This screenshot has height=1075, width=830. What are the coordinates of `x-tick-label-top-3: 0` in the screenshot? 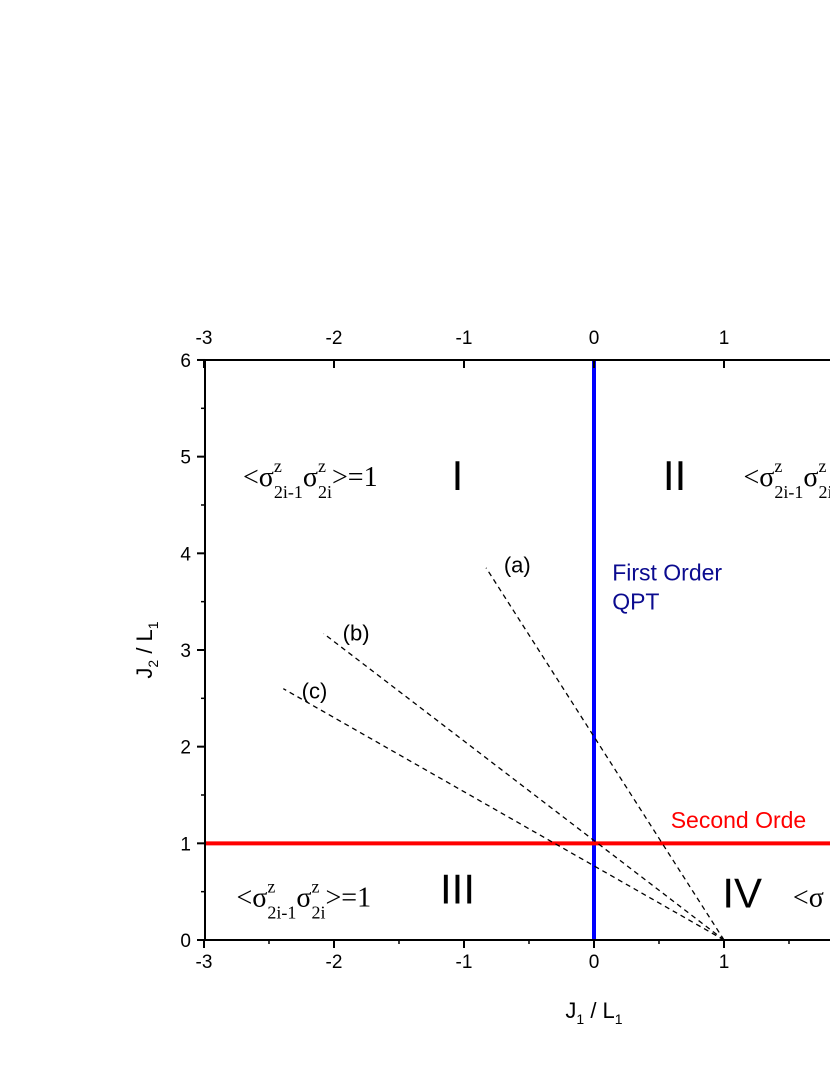 It's located at (594, 338).